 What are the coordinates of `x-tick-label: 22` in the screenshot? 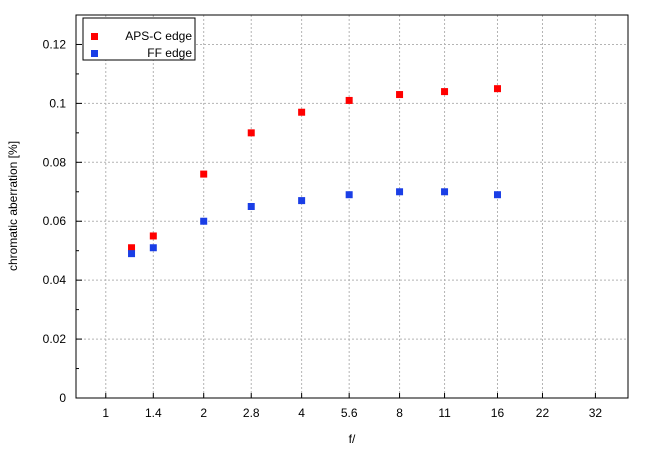 It's located at (543, 413).